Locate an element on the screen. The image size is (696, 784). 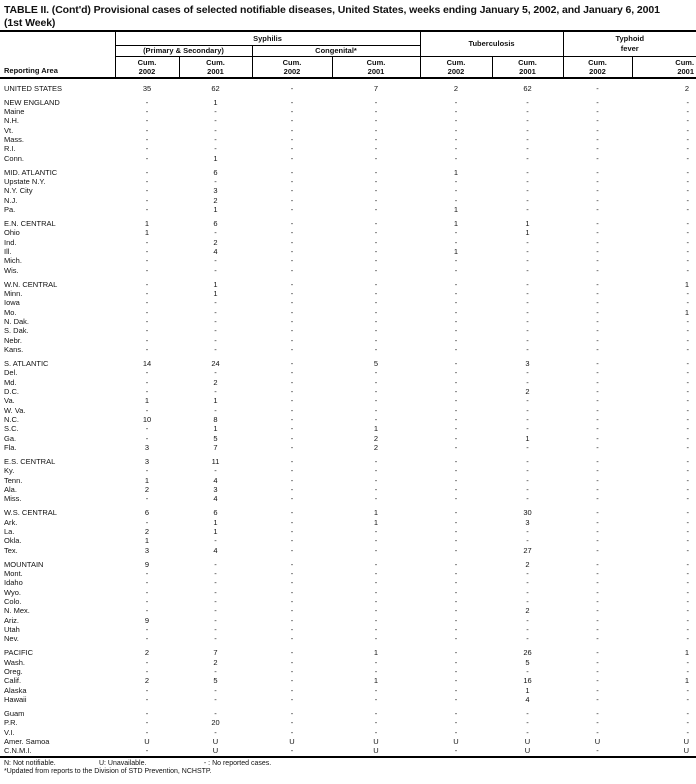
value-cell: 14 is located at coordinates (147, 363).